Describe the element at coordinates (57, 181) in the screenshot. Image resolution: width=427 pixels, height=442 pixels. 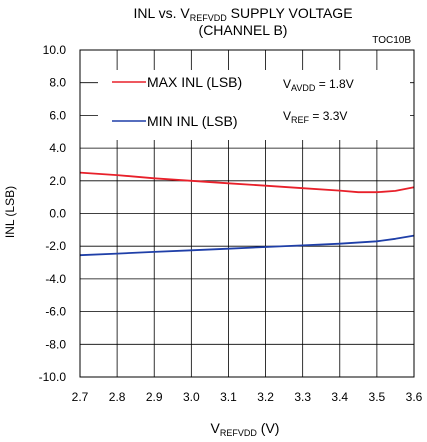
I see `y-tick-label: 2.0` at that location.